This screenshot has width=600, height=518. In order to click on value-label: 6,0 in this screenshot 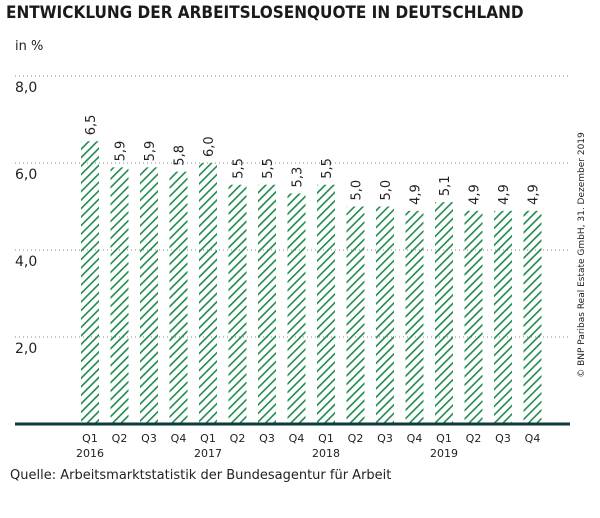, I will do `click(209, 146)`.